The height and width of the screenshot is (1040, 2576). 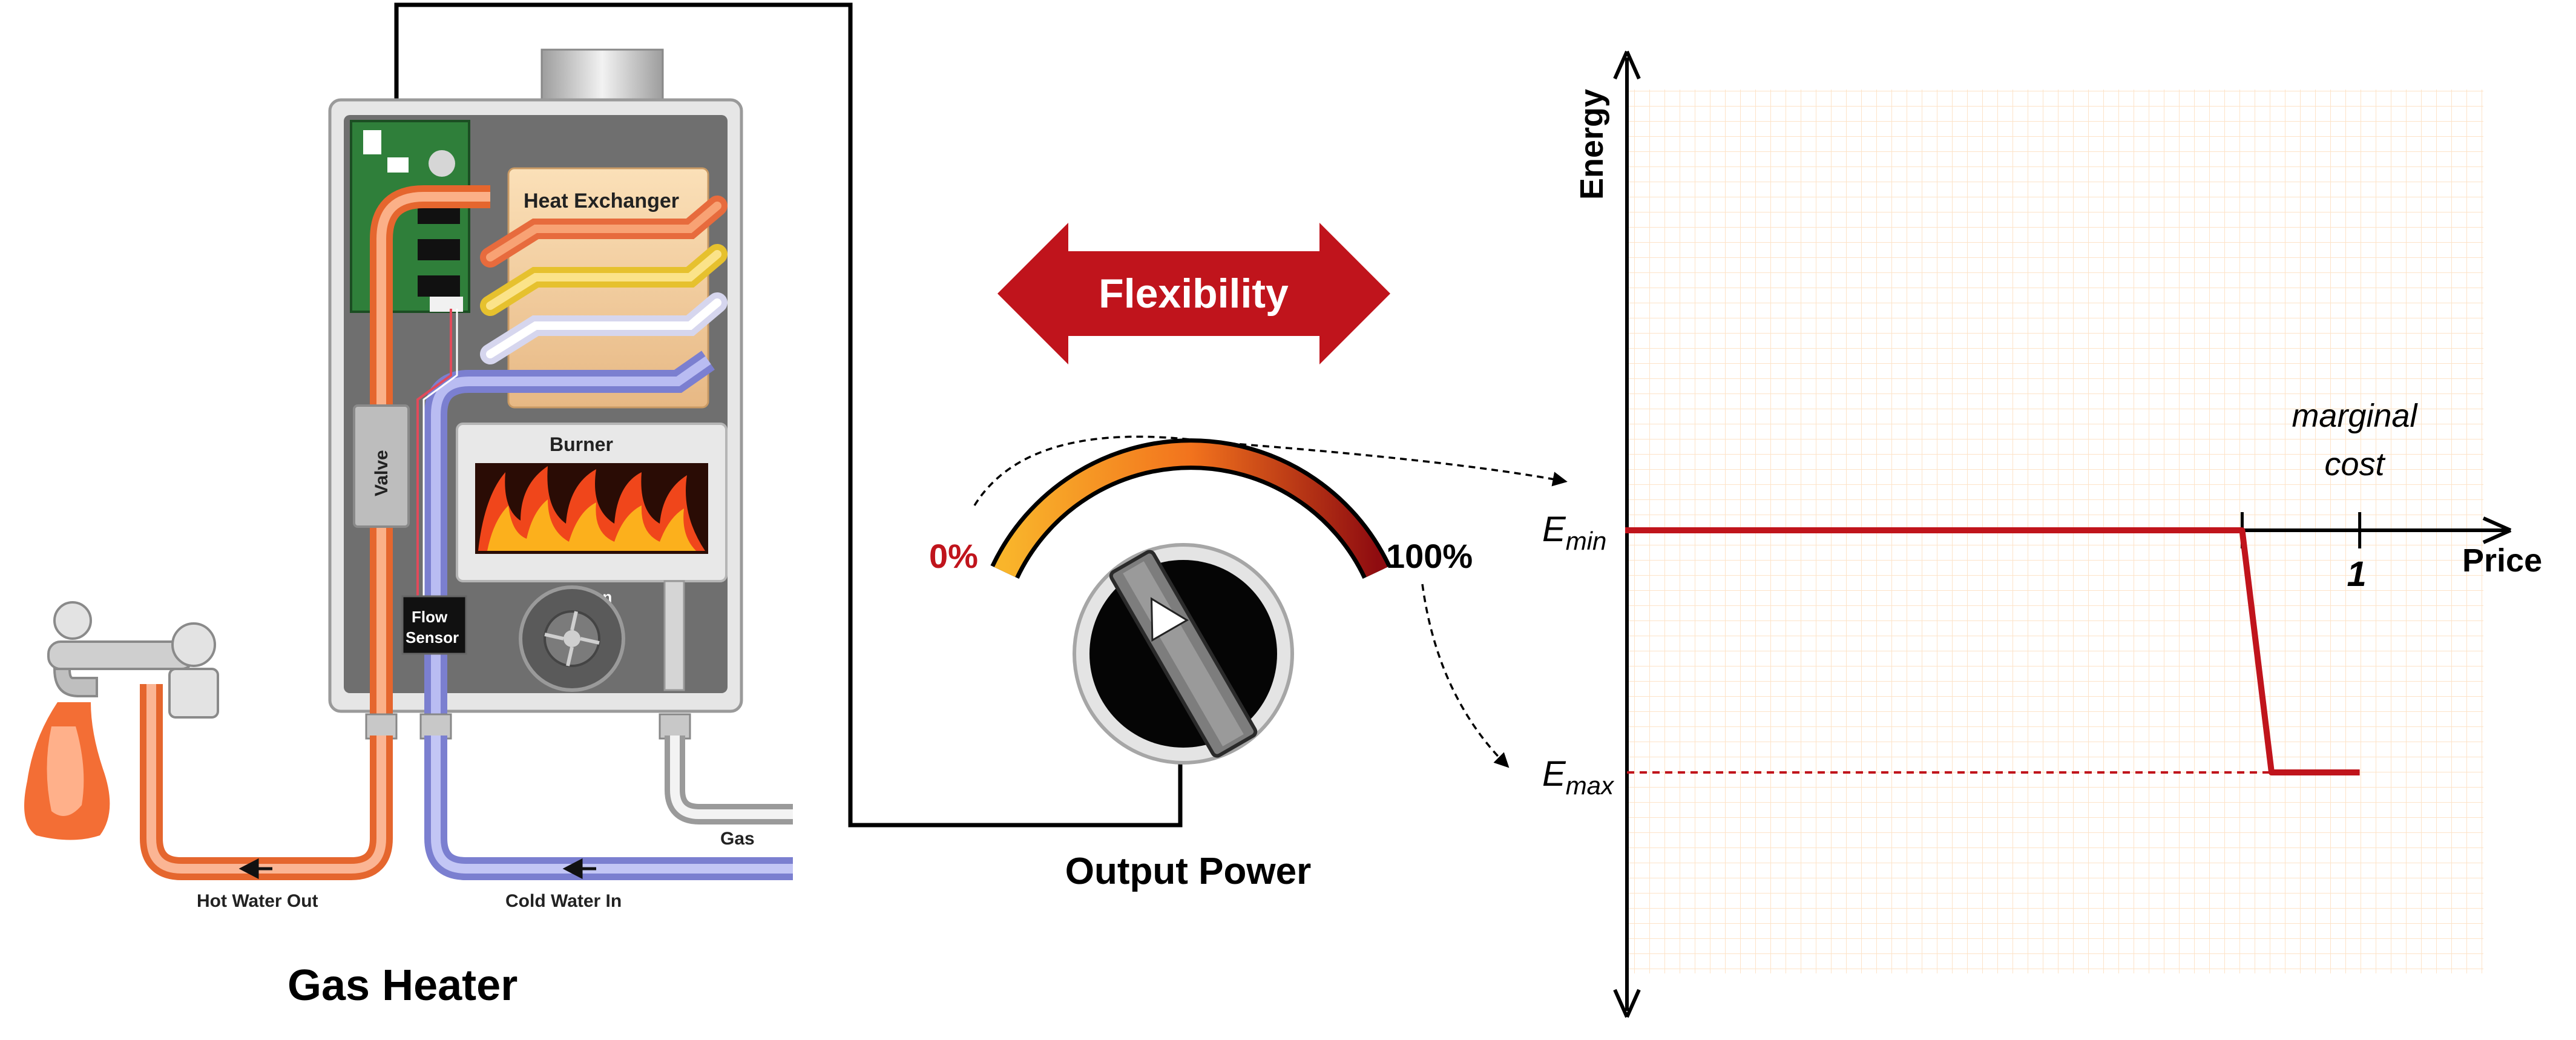 I want to click on output-power-caption: Output Power, so click(x=1188, y=871).